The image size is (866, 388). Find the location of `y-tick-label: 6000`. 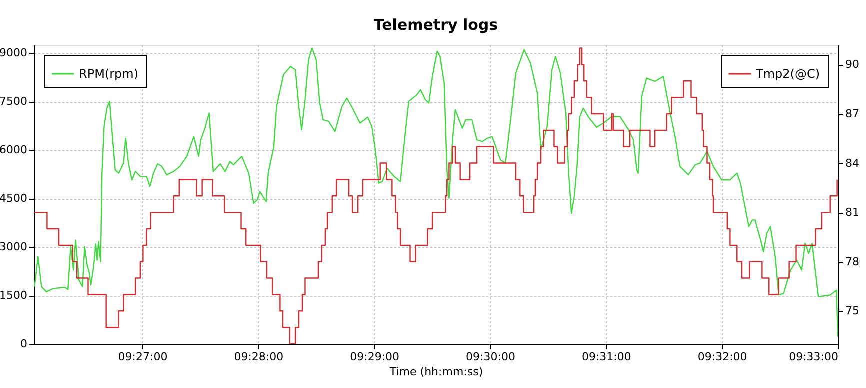

y-tick-label: 6000 is located at coordinates (14, 150).